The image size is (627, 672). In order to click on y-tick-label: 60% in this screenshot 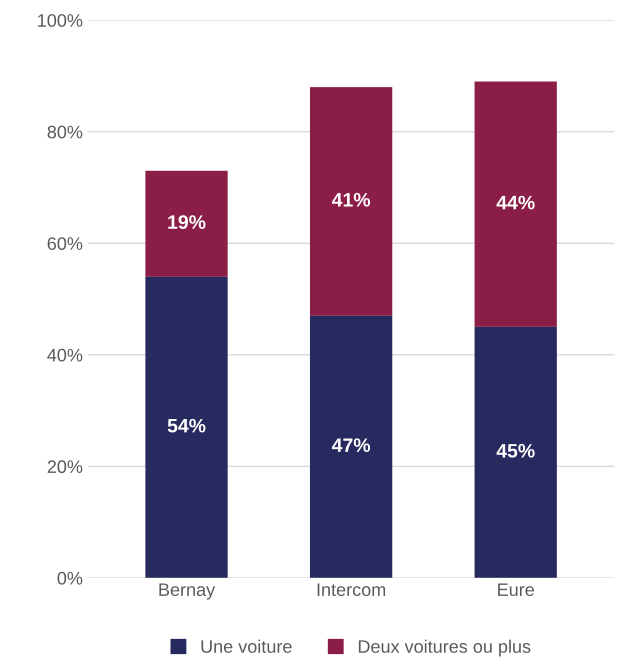, I will do `click(65, 243)`.